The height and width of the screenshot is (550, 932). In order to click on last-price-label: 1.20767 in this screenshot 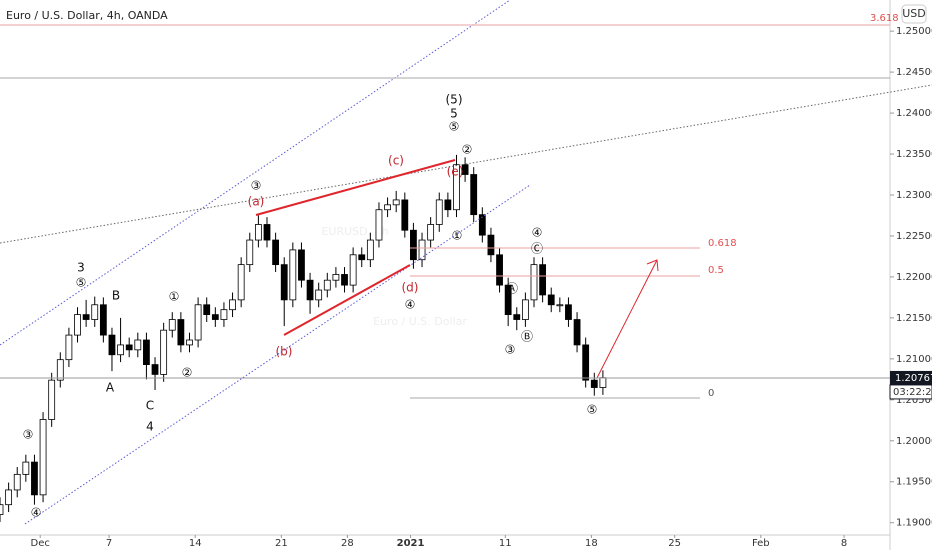, I will do `click(913, 378)`.